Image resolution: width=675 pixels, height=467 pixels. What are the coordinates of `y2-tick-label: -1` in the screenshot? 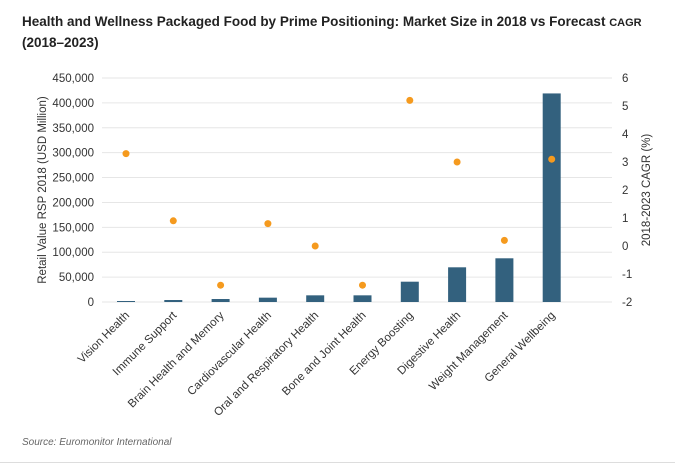 It's located at (627, 275).